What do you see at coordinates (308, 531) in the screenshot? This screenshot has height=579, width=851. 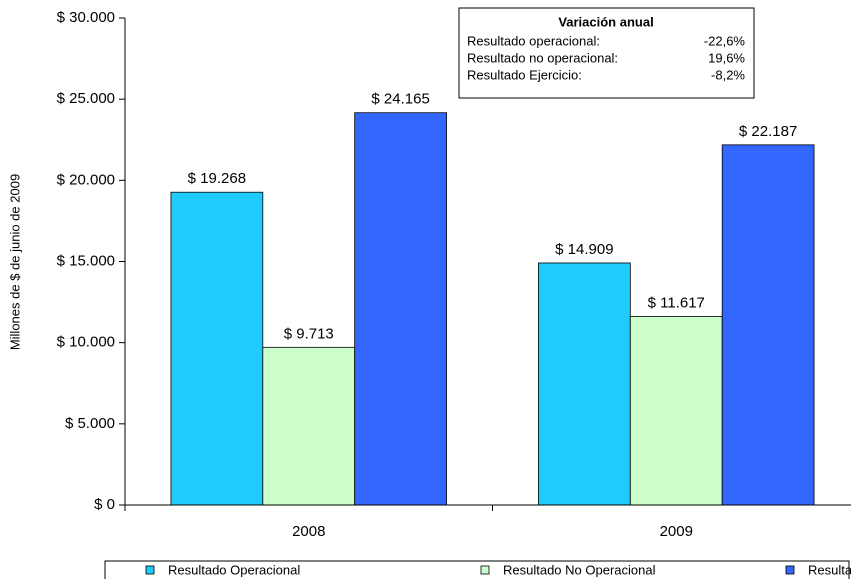 I see `x-tick-label: 2008` at bounding box center [308, 531].